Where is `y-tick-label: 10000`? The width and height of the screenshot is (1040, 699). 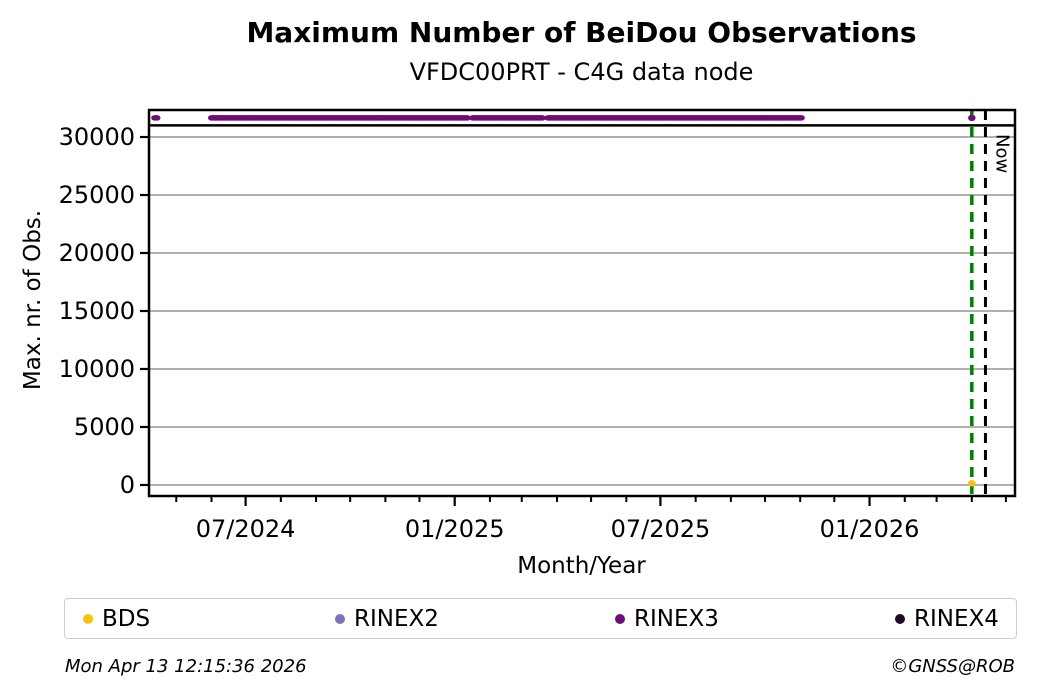 y-tick-label: 10000 is located at coordinates (97, 369).